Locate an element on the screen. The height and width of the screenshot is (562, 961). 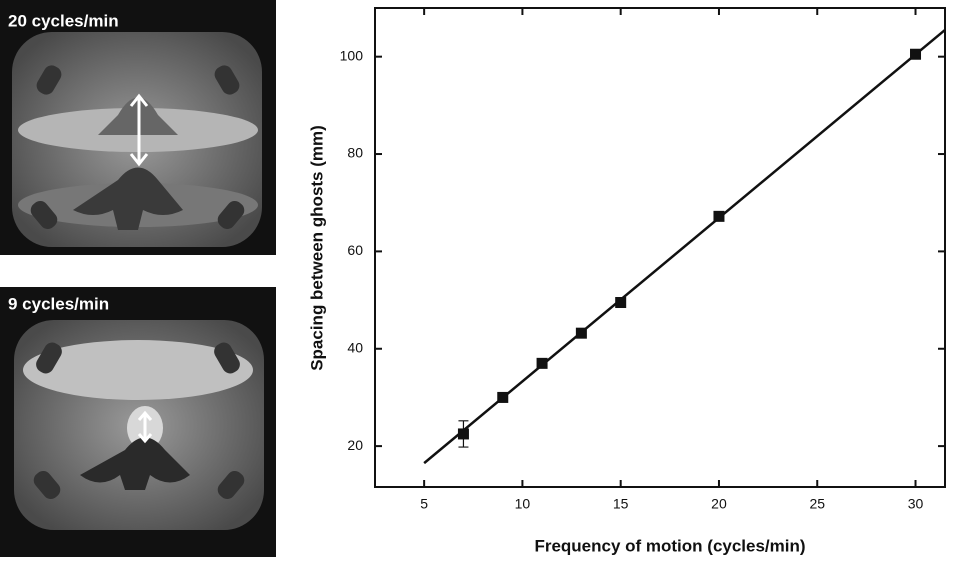
mri-image-top: 20 cycles/min is located at coordinates (138, 127).